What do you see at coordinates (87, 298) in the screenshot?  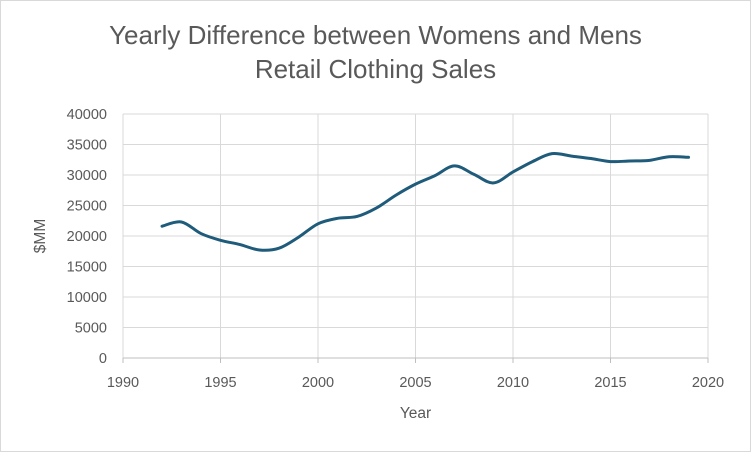 I see `y-tick-label: 10000` at bounding box center [87, 298].